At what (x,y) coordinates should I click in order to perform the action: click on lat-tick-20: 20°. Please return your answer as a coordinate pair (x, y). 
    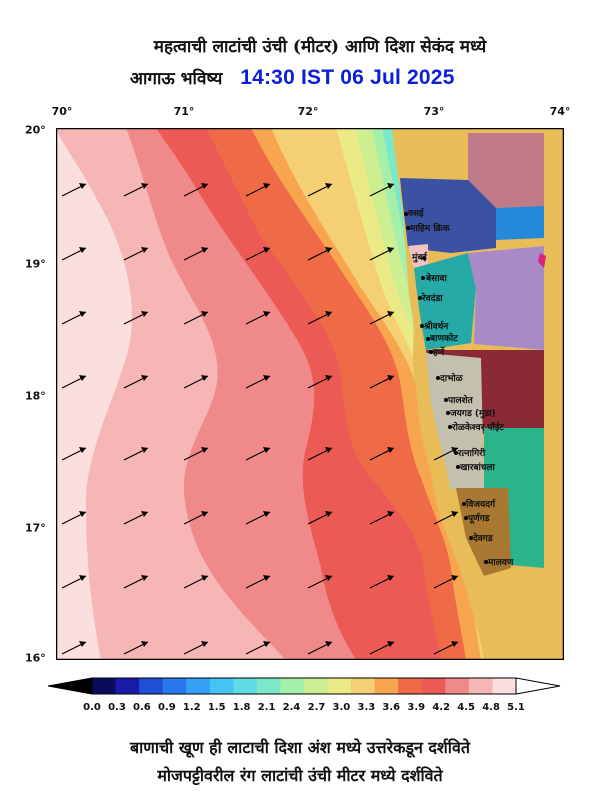
    Looking at the image, I should click on (35, 130).